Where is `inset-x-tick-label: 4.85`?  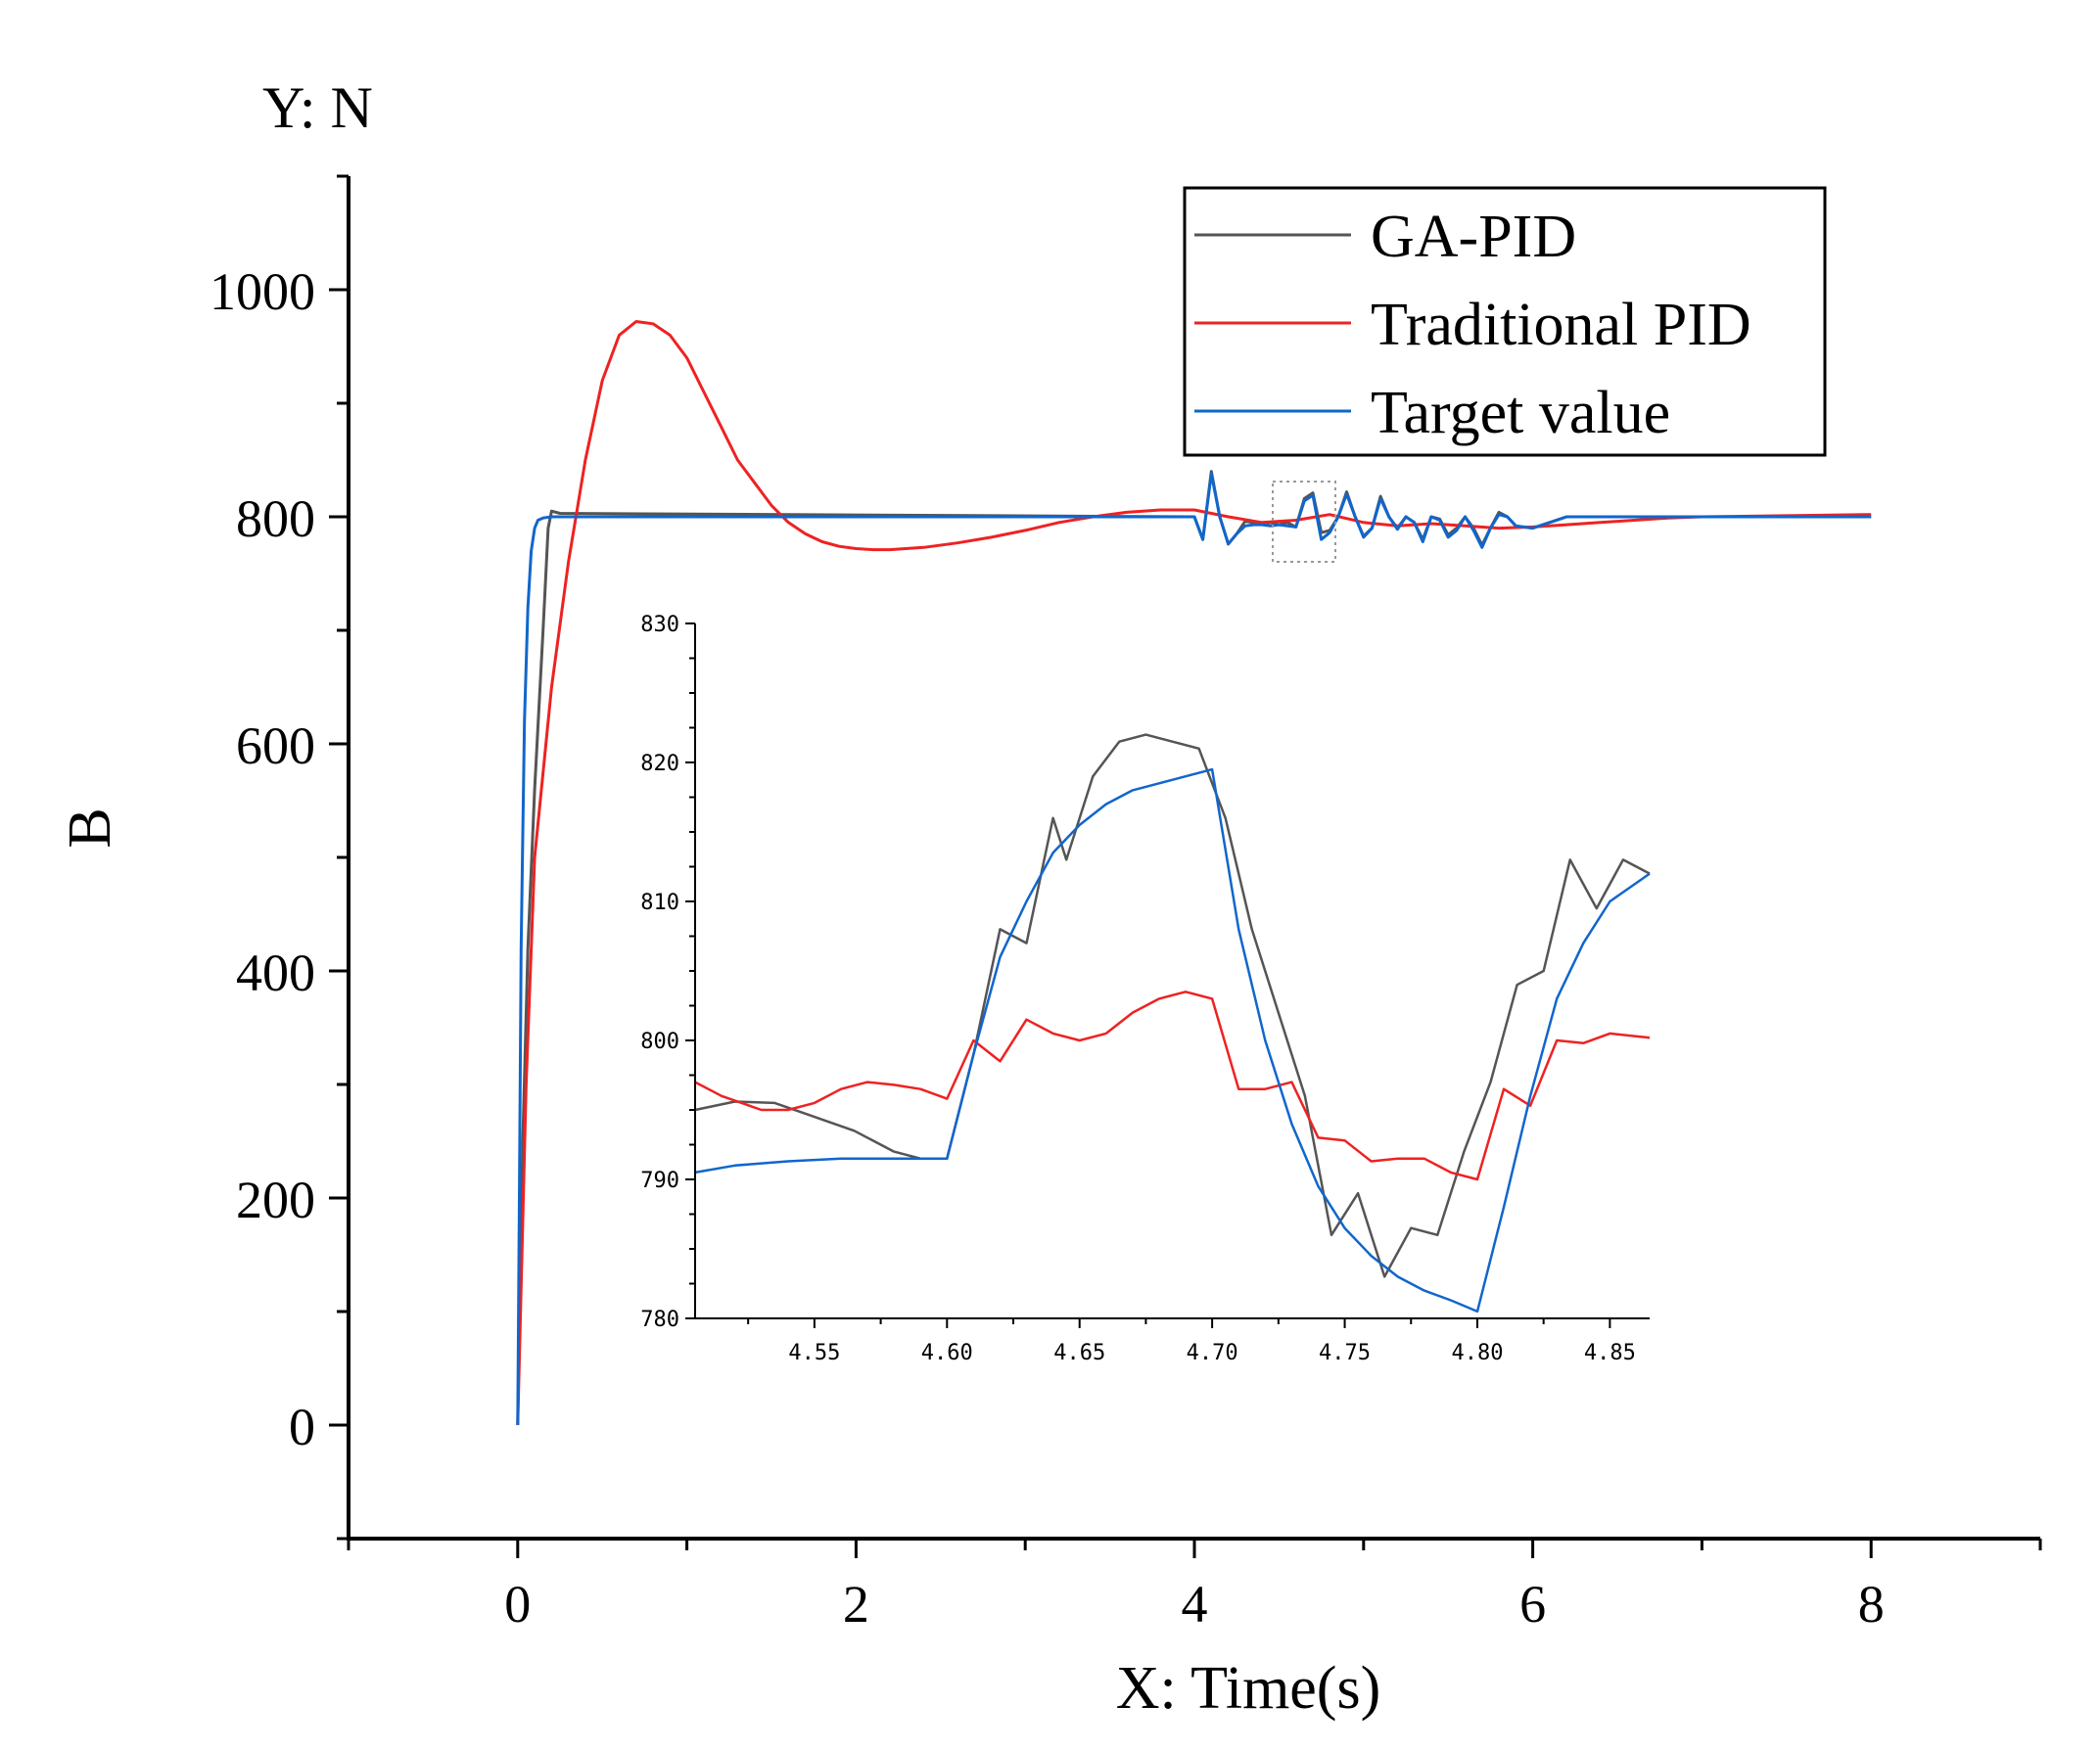
inset-x-tick-label: 4.85 is located at coordinates (1610, 1353).